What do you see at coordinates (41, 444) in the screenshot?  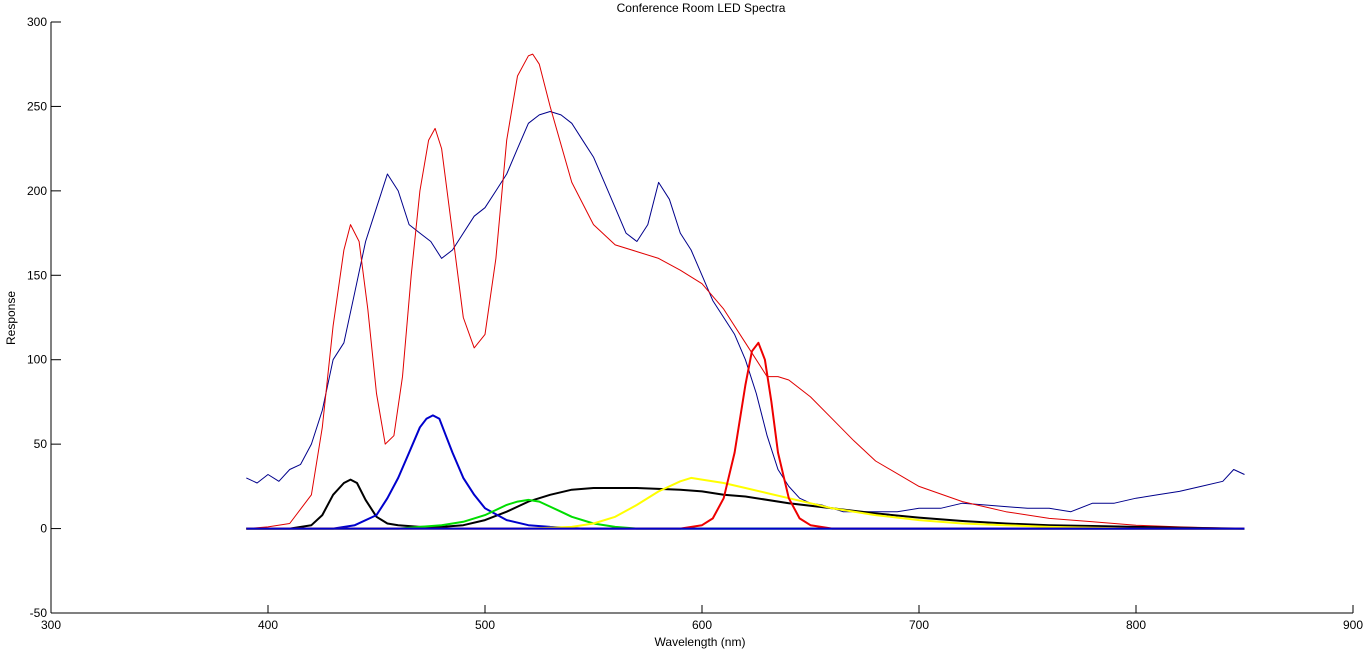 I see `y-tick-label: 50` at bounding box center [41, 444].